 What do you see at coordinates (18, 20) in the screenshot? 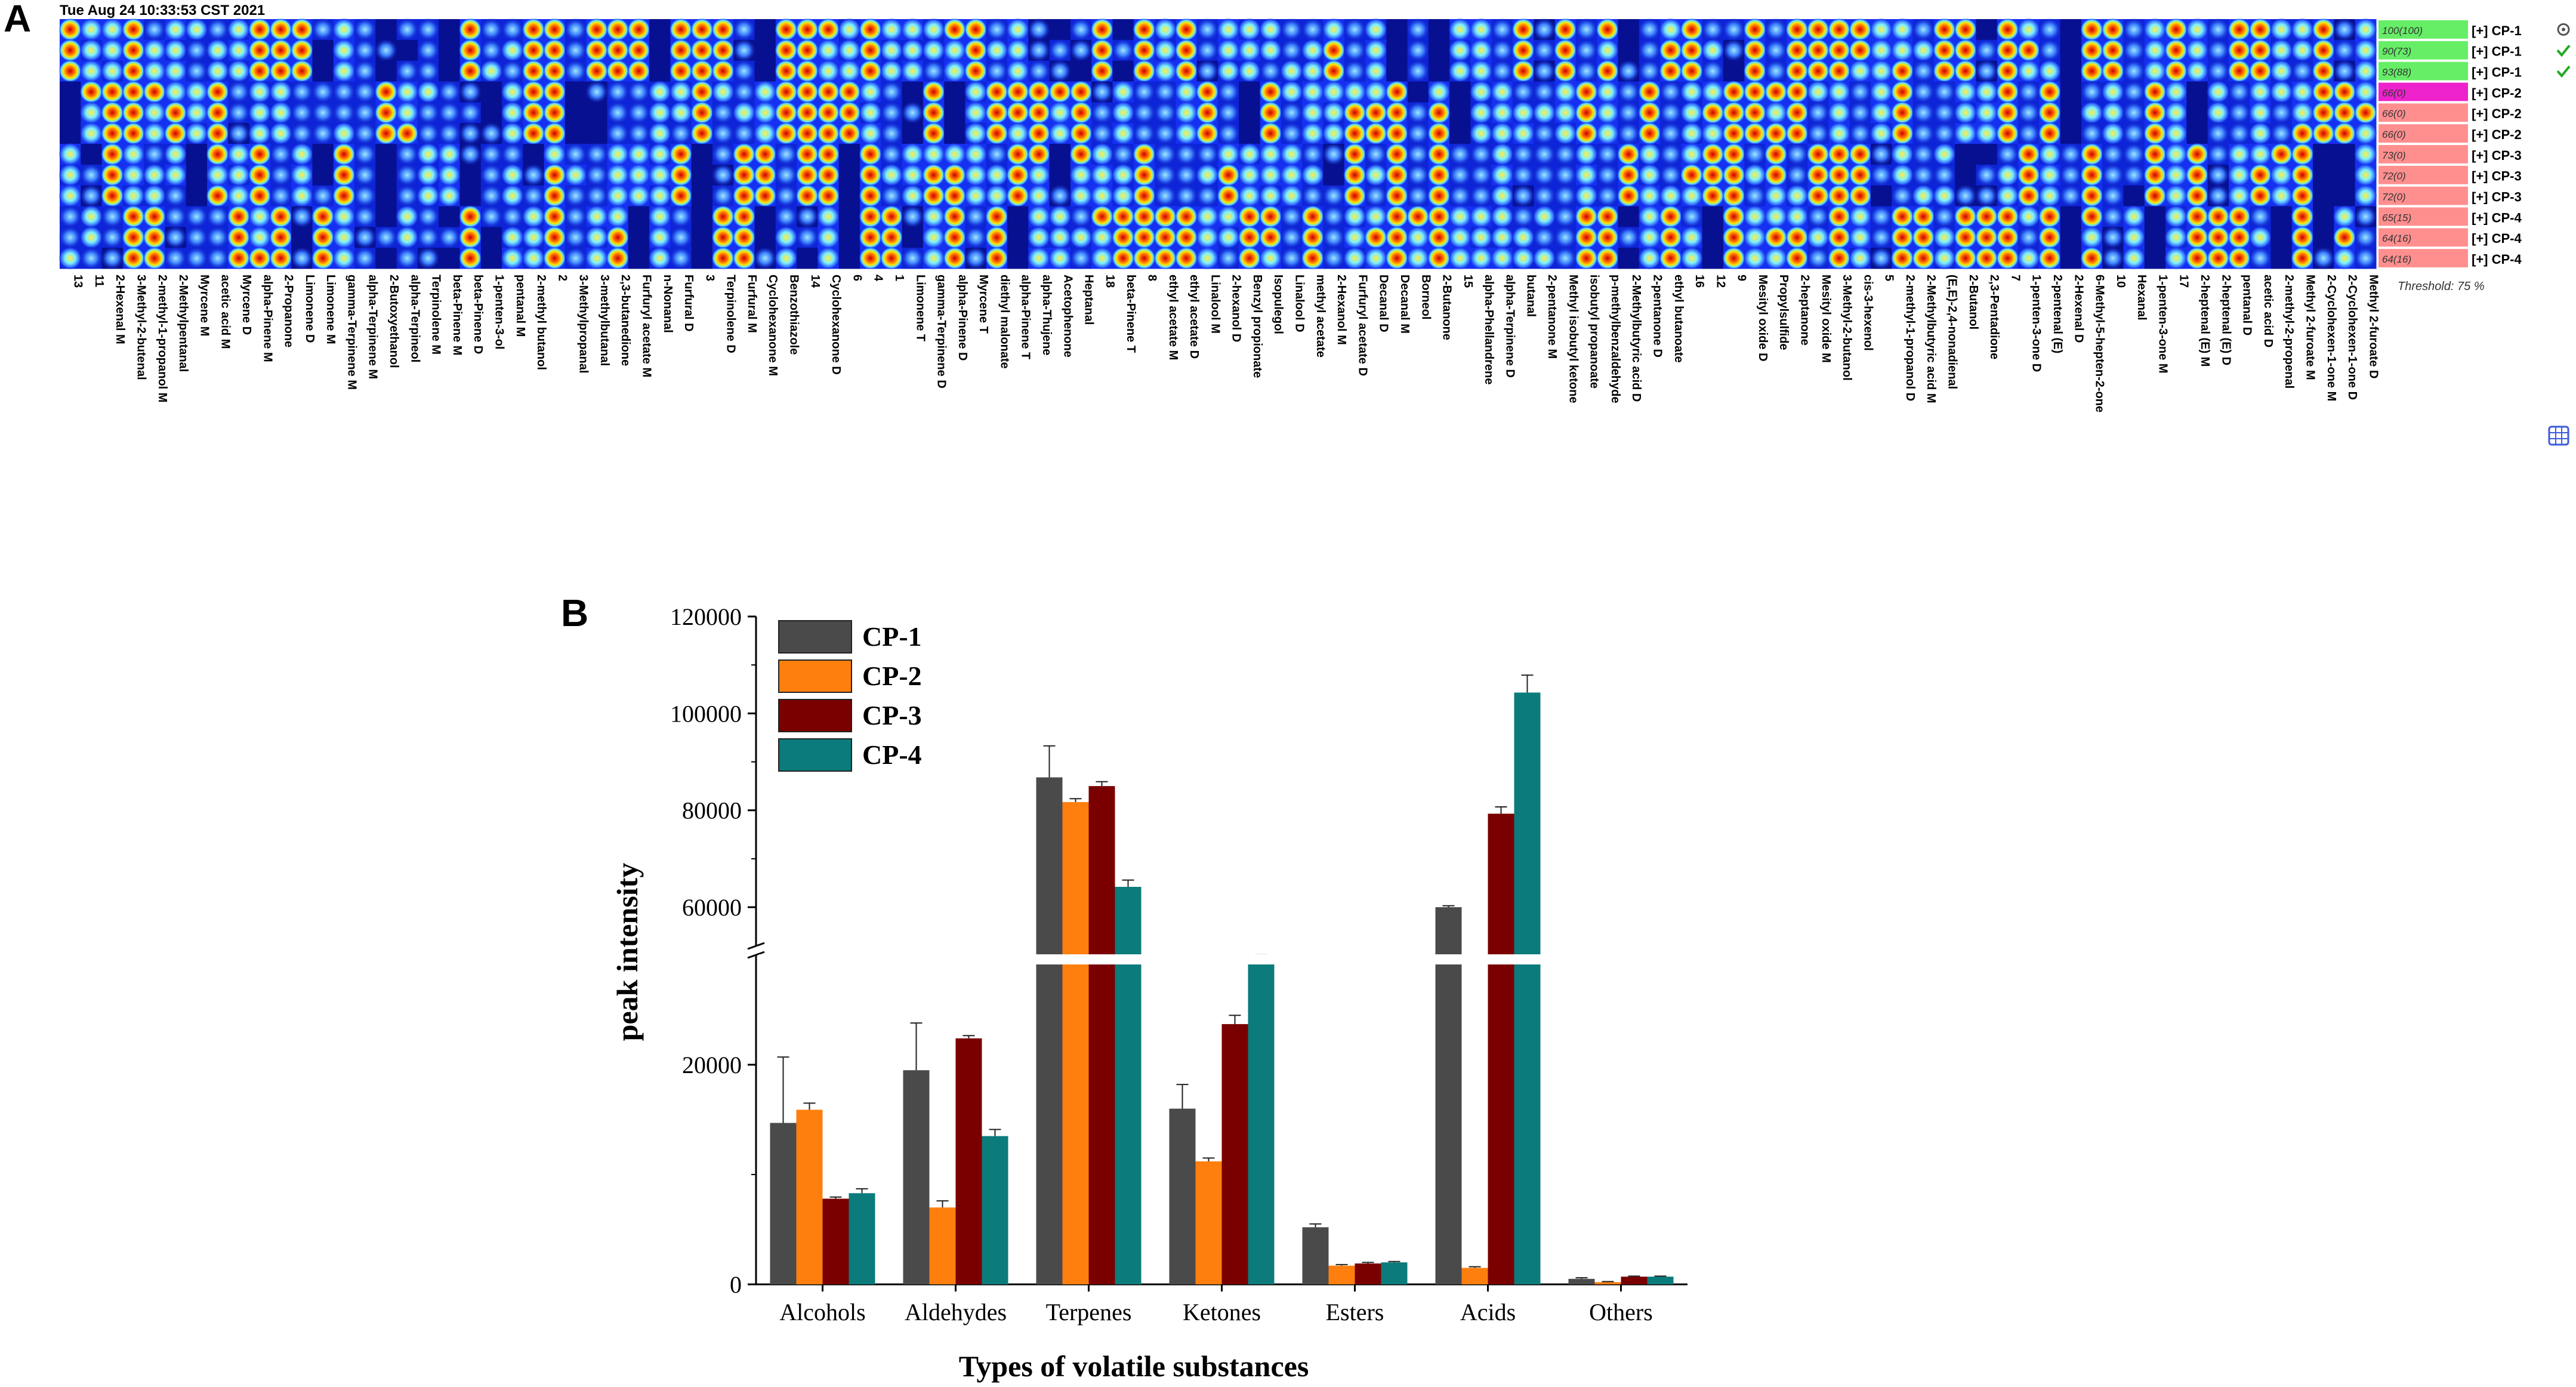
I see `panel-a-letter: A` at bounding box center [18, 20].